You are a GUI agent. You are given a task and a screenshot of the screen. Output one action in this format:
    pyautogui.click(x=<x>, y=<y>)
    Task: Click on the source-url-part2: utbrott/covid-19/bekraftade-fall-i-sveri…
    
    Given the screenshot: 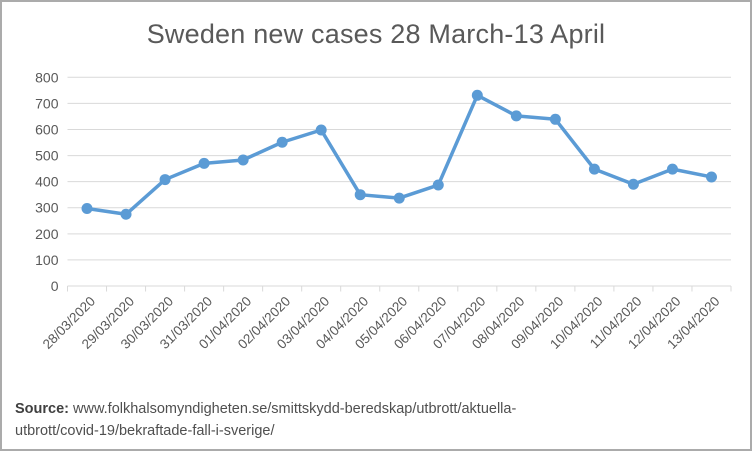 What is the action you would take?
    pyautogui.click(x=145, y=431)
    